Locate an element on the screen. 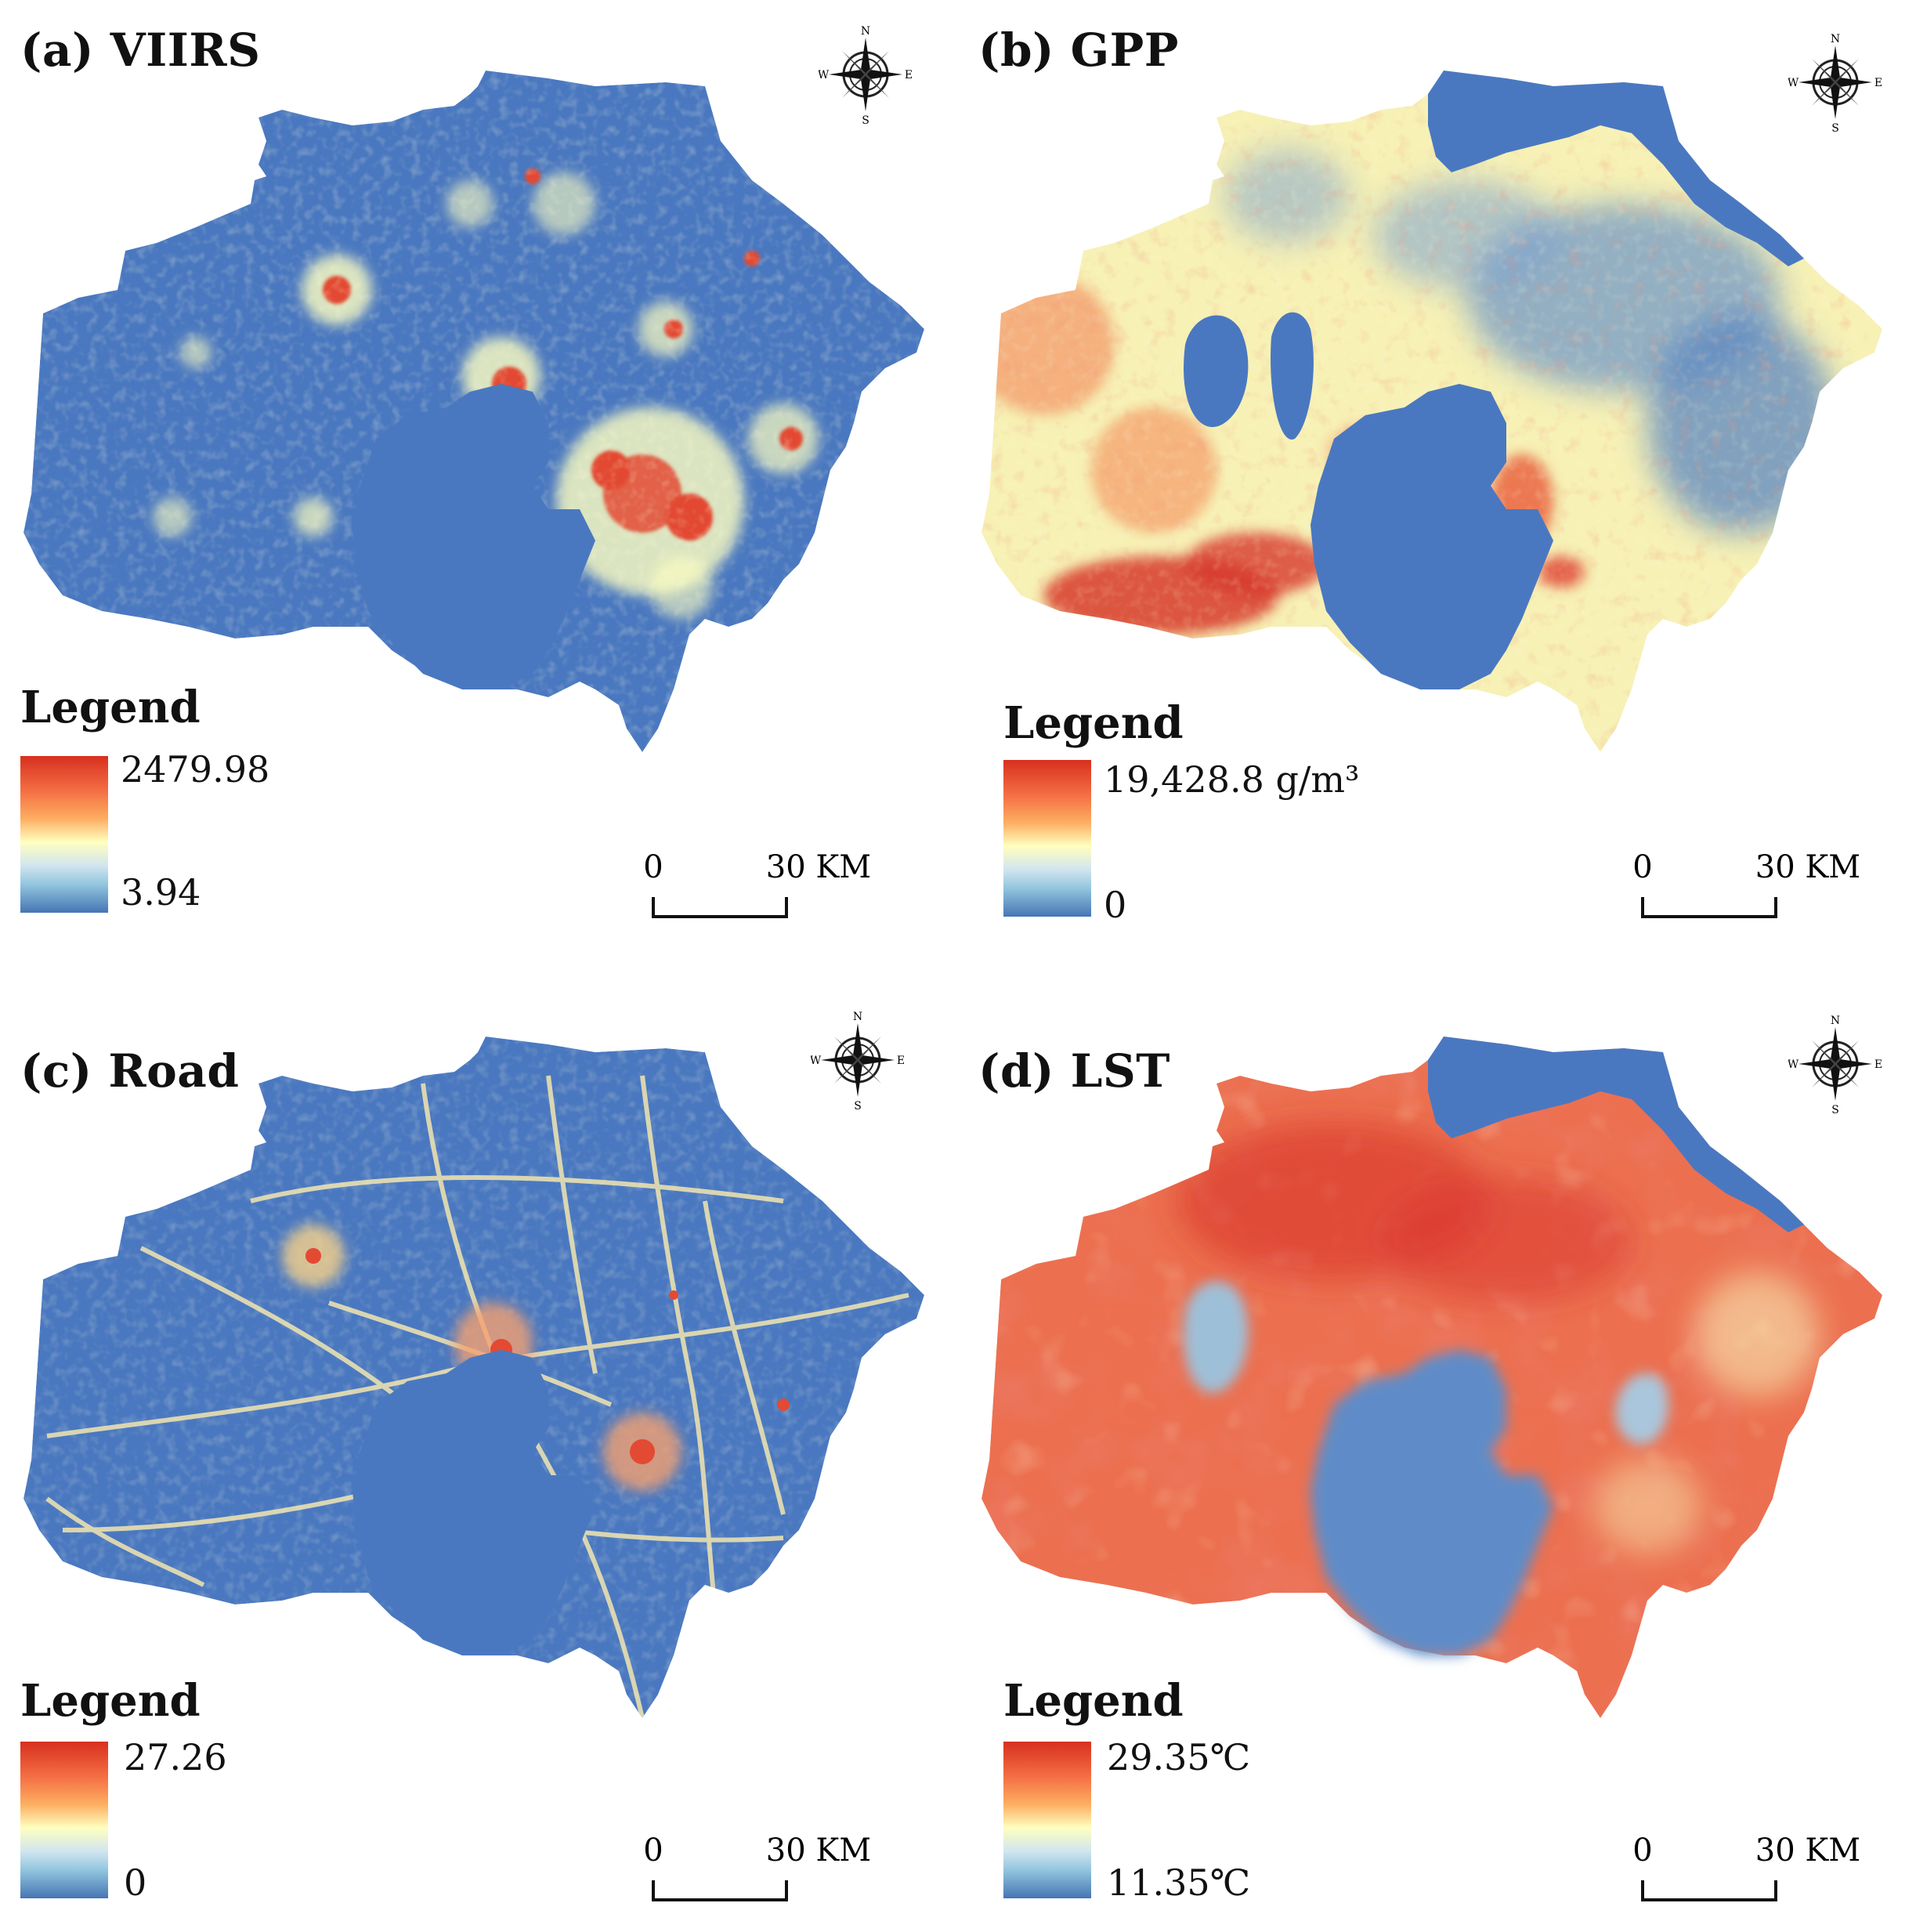 This screenshot has width=1916, height=1932. legend-max: 2479.98 is located at coordinates (195, 770).